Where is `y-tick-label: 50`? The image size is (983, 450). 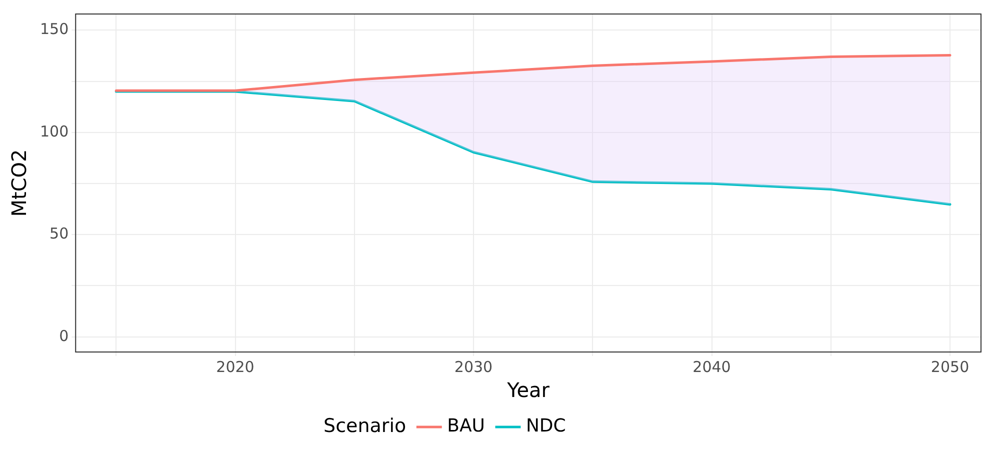
y-tick-label: 50 is located at coordinates (59, 233).